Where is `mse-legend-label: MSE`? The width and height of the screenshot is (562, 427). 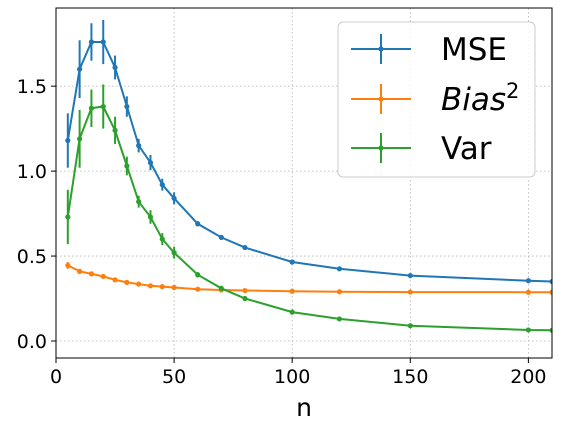 mse-legend-label: MSE is located at coordinates (474, 50).